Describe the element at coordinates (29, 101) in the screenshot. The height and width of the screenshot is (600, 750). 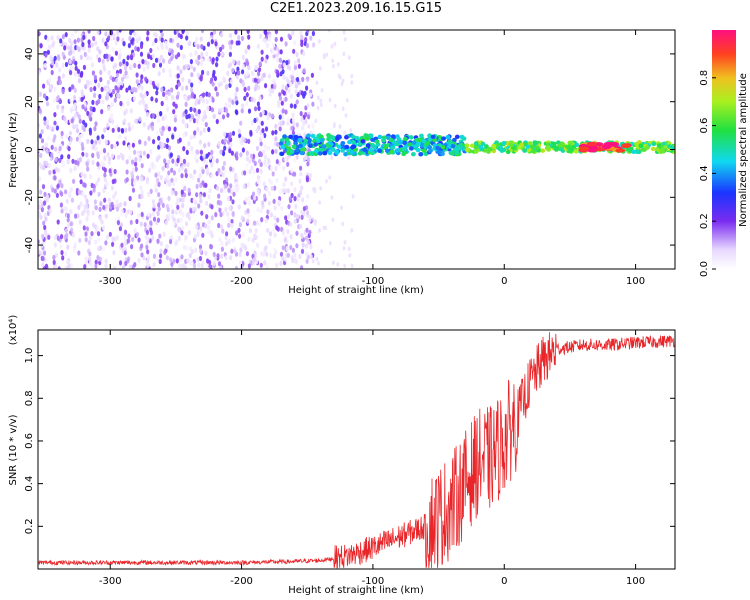
I see `y-tick-label: 20` at that location.